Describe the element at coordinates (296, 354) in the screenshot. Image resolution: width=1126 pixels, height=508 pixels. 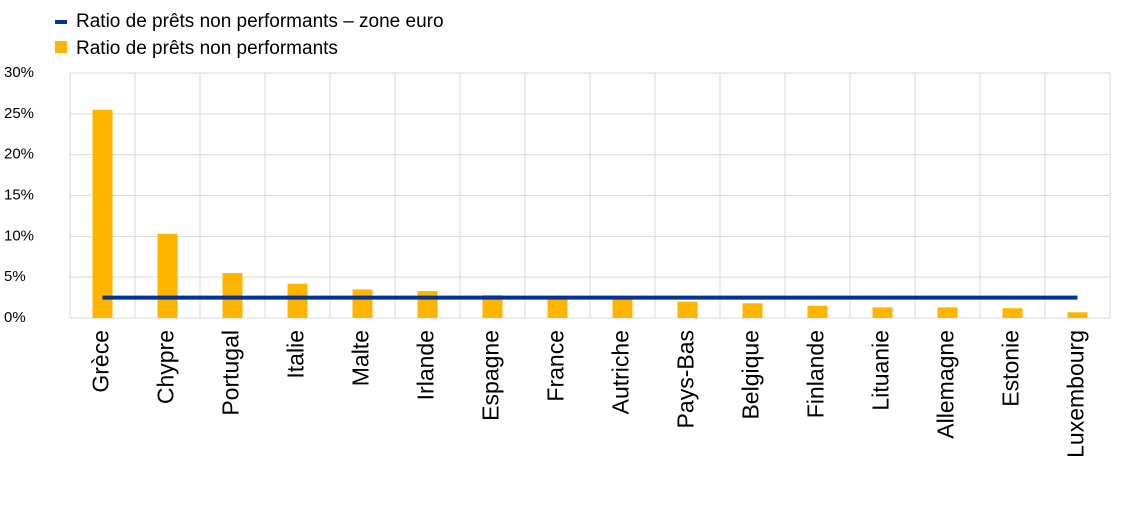
I see `x-tick-label: Italie` at that location.